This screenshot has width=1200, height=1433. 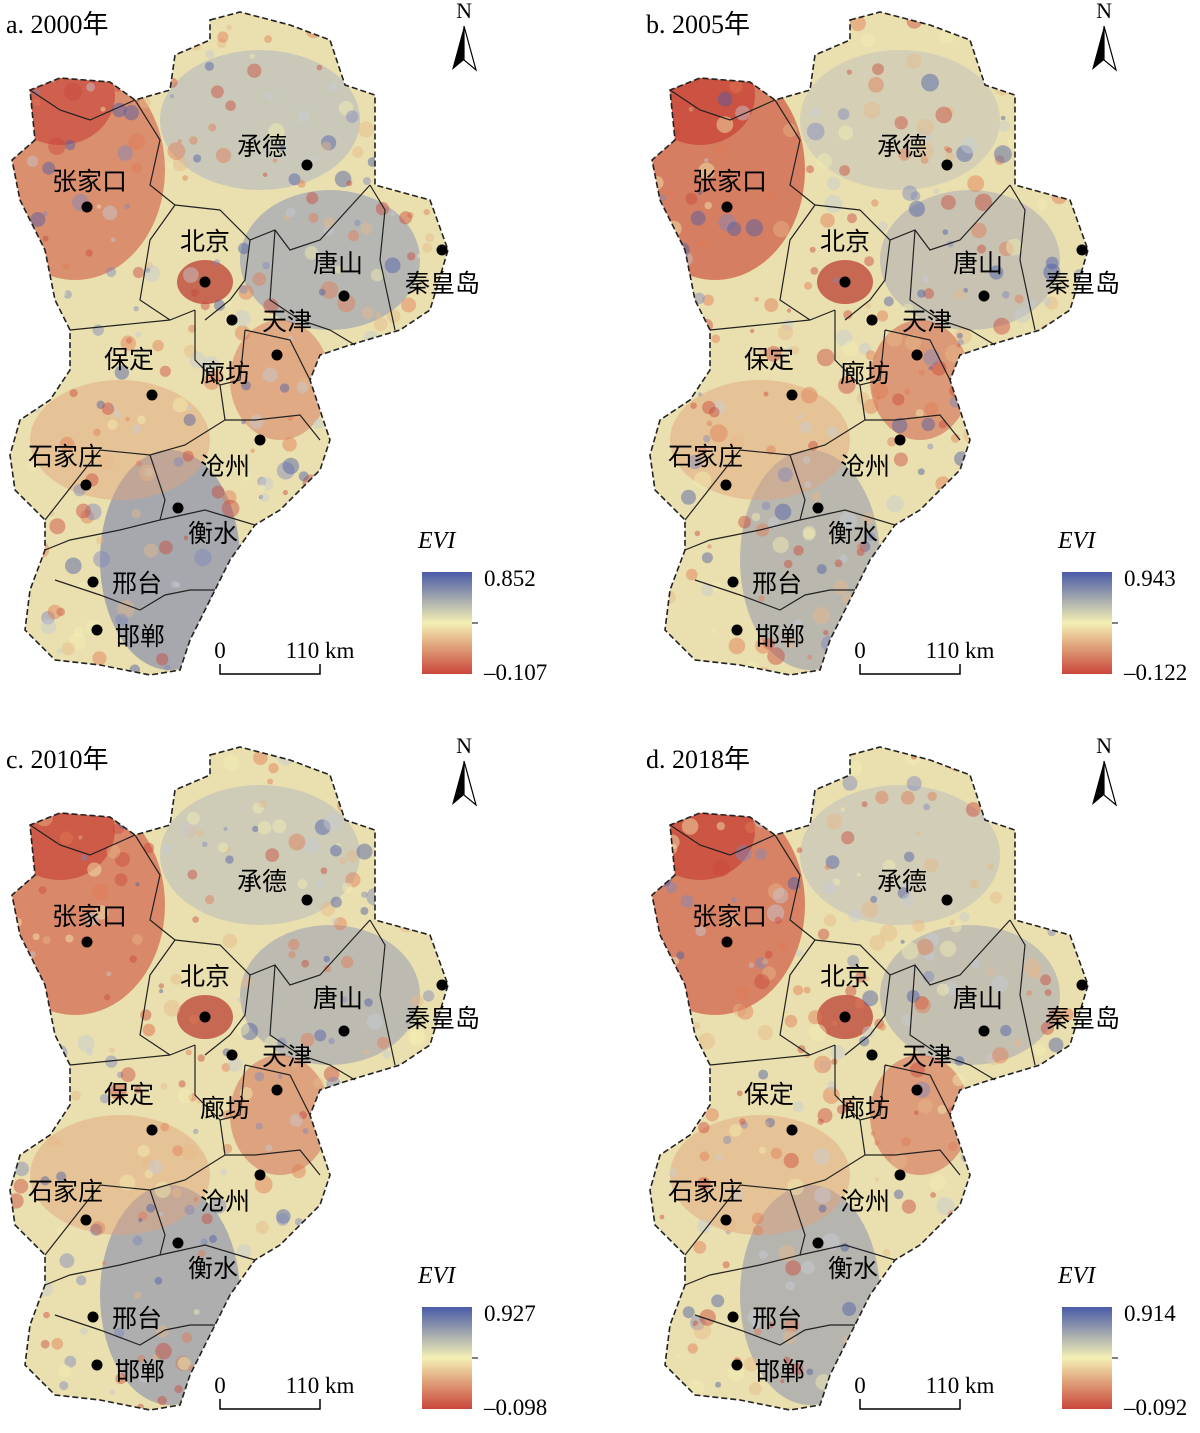 I want to click on city-邢台: 邢台, so click(x=124, y=584).